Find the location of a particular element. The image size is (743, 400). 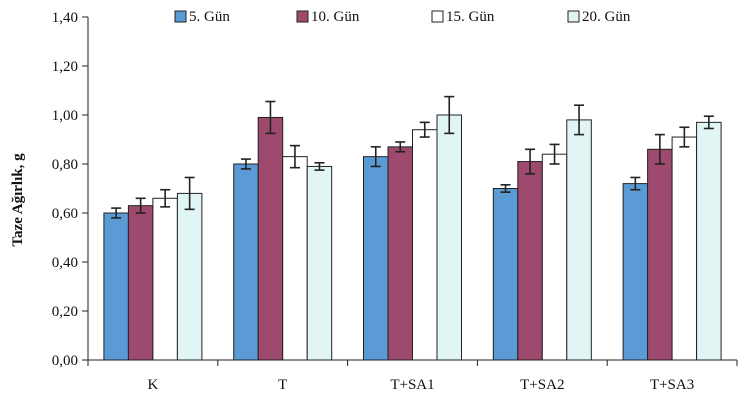

y-axis-title: Taze Ağırlık, g is located at coordinates (18, 200).